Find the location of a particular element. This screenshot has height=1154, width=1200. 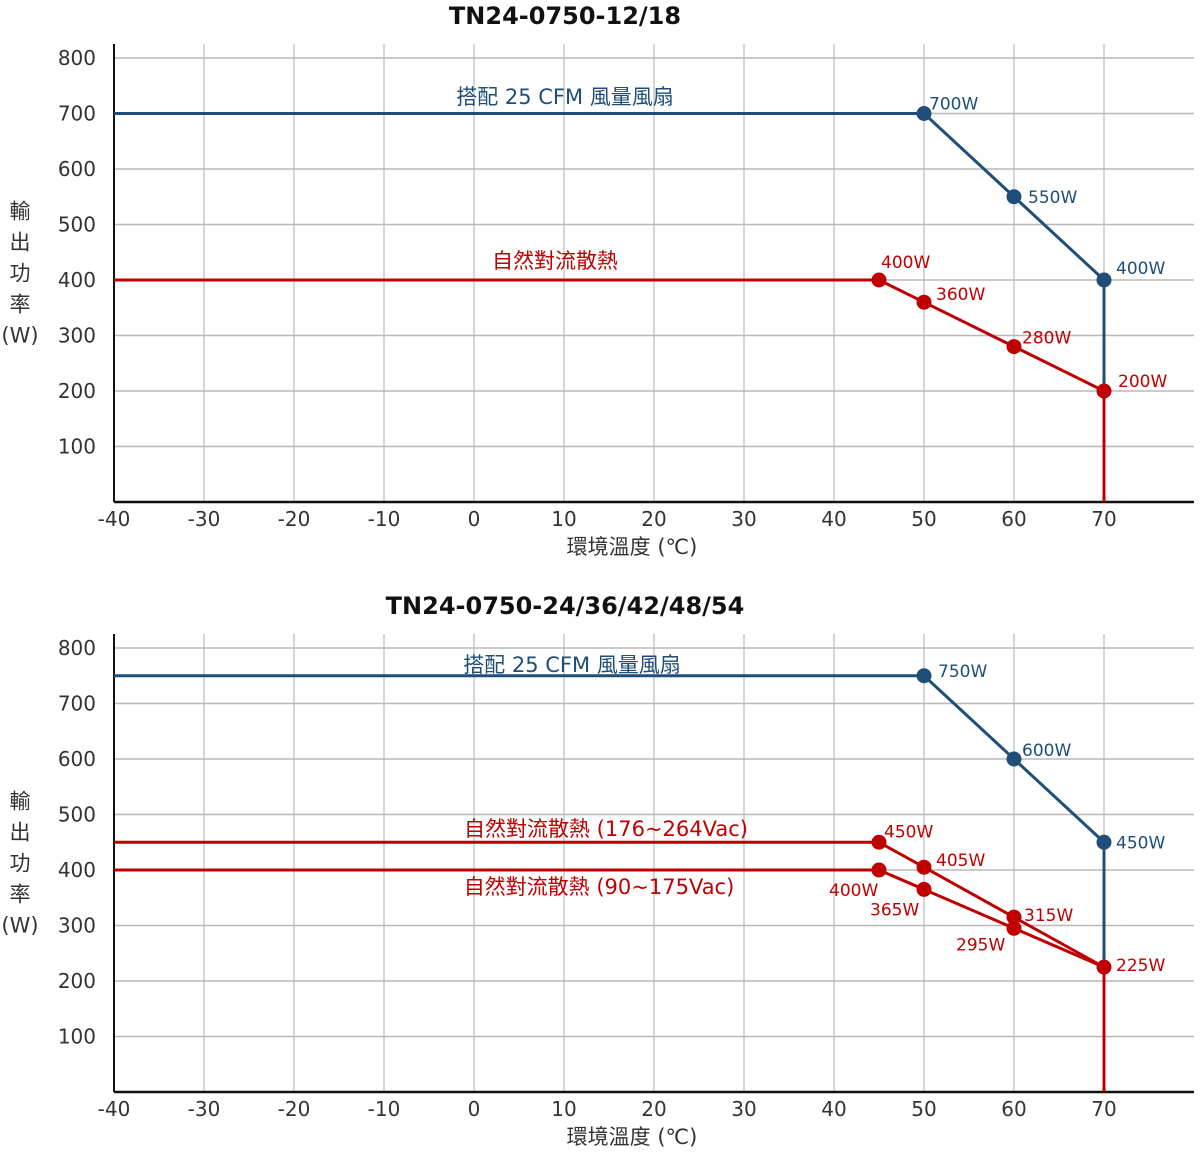

data-label: 700W is located at coordinates (953, 105).